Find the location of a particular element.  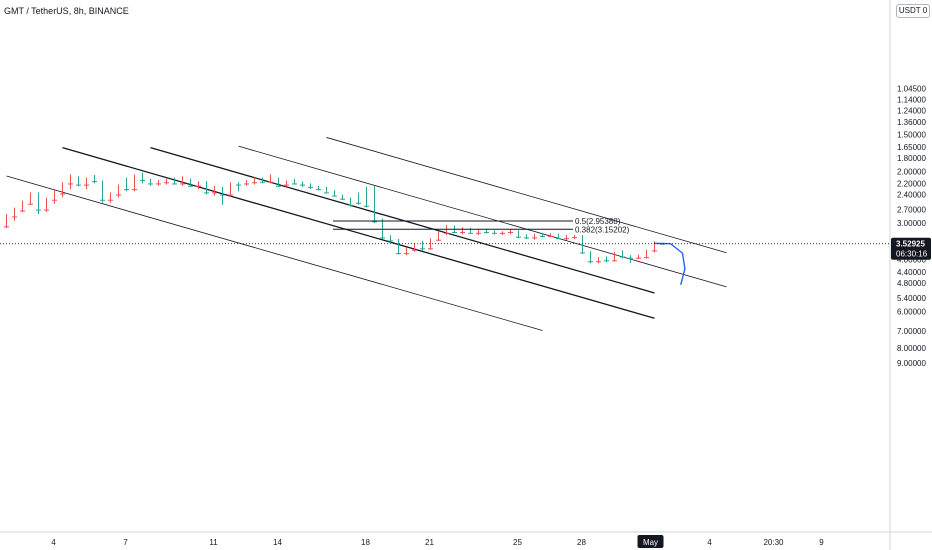

x-tick-label: 20:30 is located at coordinates (773, 542).